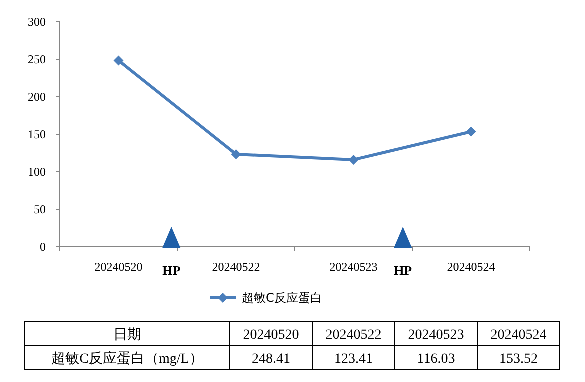 The image size is (585, 382). What do you see at coordinates (128, 359) in the screenshot?
I see `text: 超敏C反应蛋白（mg/L）` at bounding box center [128, 359].